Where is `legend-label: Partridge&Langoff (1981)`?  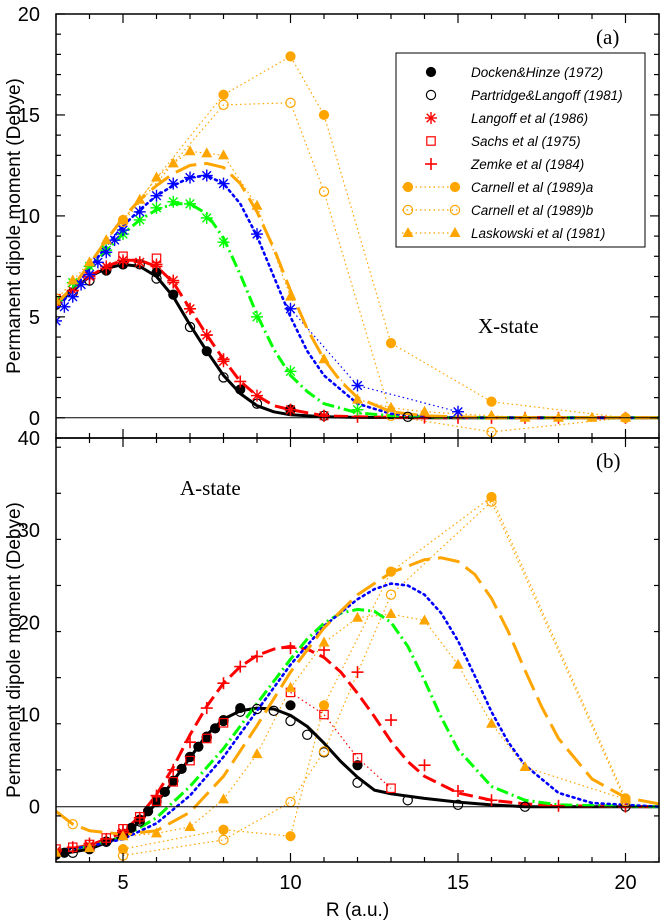 legend-label: Partridge&Langoff (1981) is located at coordinates (547, 95).